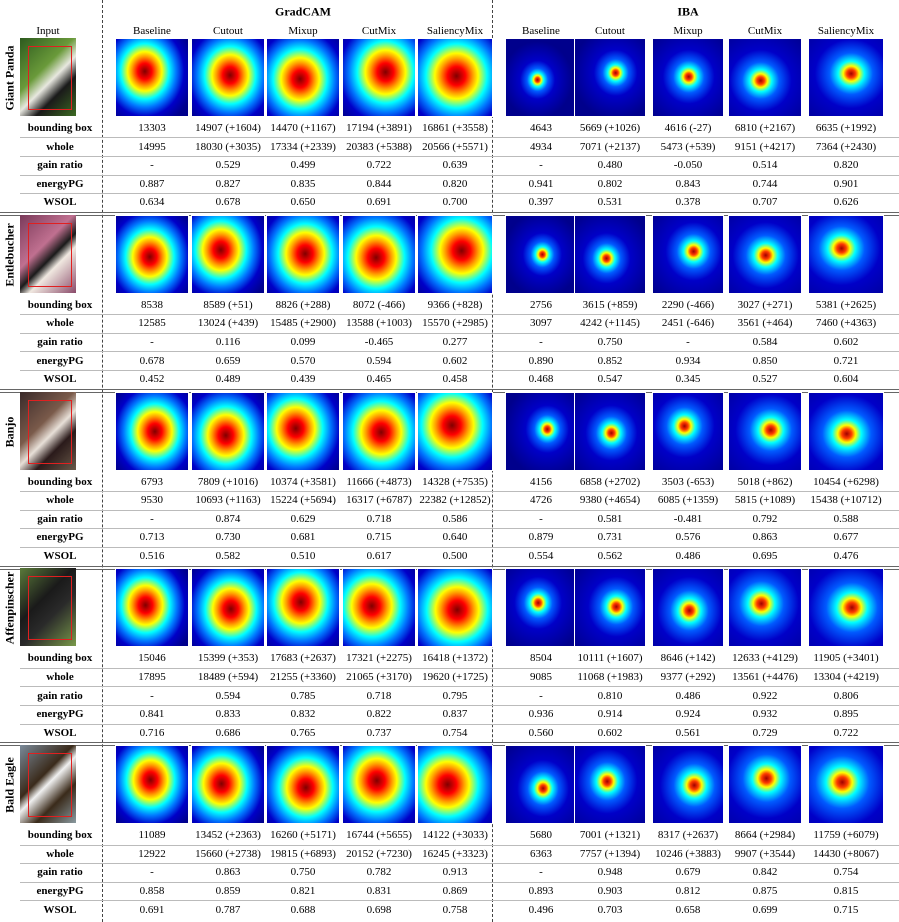 This screenshot has width=899, height=922. Describe the element at coordinates (846, 556) in the screenshot. I see `cell: 0.476` at that location.